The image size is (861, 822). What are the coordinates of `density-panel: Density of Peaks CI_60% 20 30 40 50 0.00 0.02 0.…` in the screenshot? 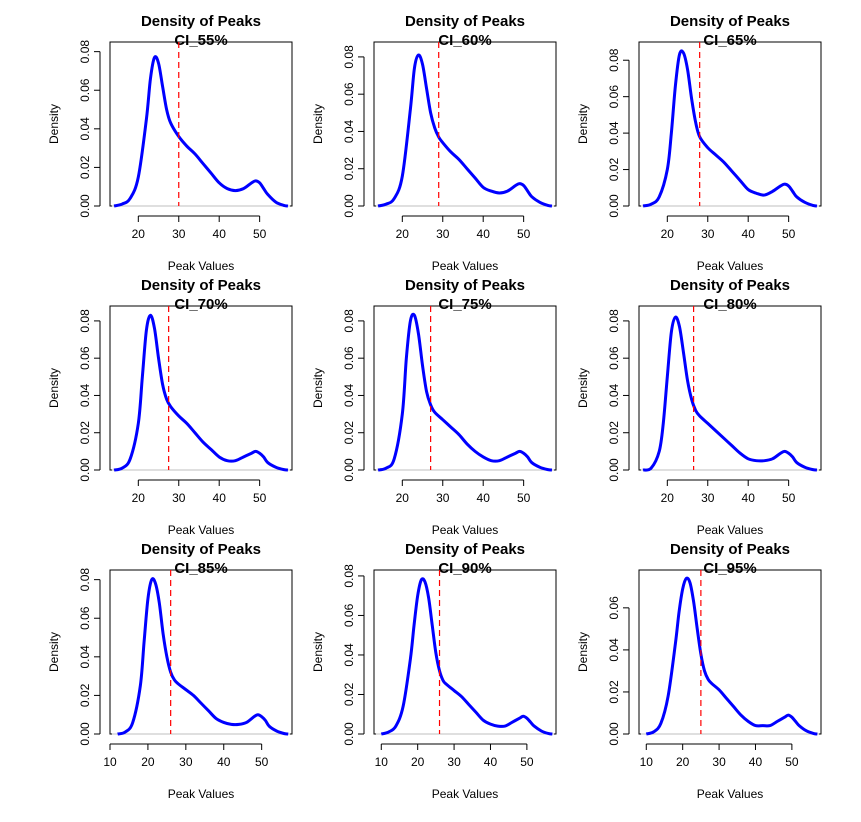 It's located at (410, 137).